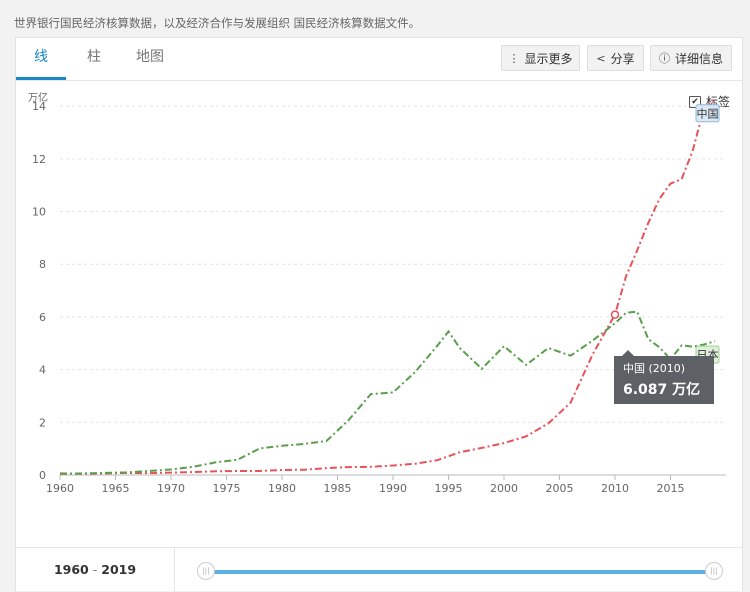  Describe the element at coordinates (654, 368) in the screenshot. I see `tooltip-title: 中国 (2010)` at that location.